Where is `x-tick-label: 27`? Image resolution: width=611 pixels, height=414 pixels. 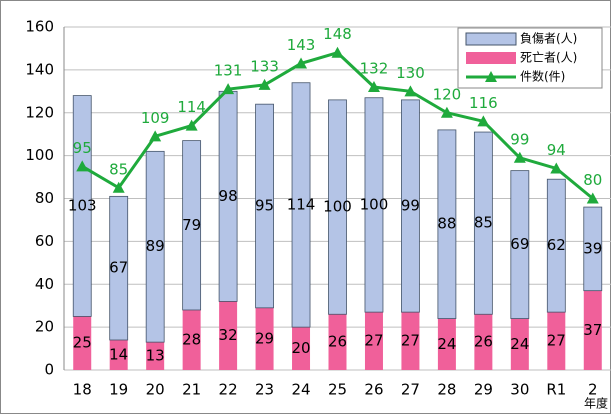 x-tick-label: 27 is located at coordinates (410, 390).